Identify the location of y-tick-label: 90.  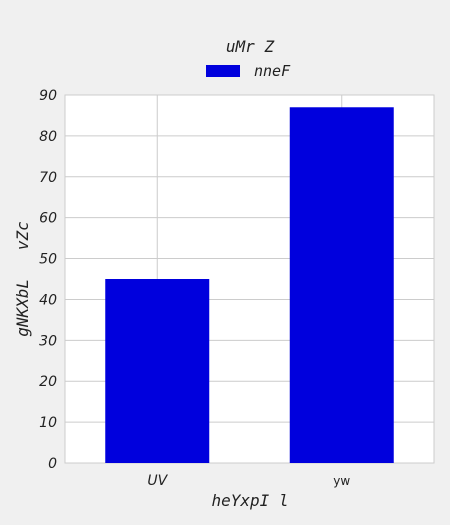
(48, 96).